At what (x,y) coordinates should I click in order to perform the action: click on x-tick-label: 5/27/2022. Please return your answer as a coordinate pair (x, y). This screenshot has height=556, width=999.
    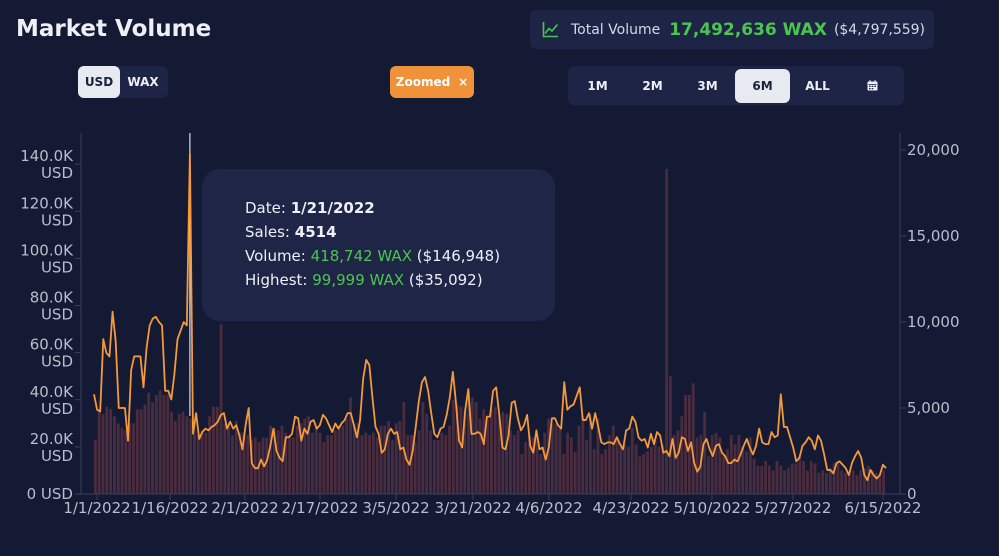
    Looking at the image, I should click on (793, 508).